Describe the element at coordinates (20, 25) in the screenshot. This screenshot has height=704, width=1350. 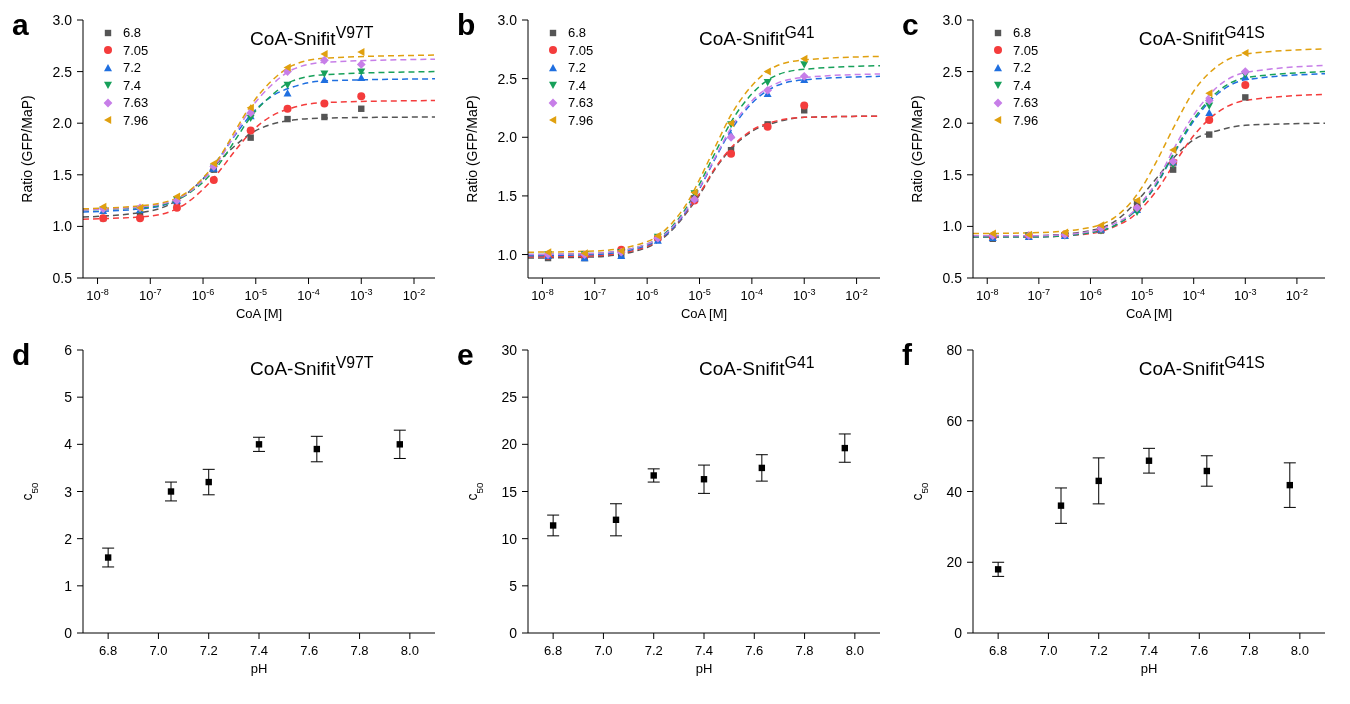
I see `text: a` at that location.